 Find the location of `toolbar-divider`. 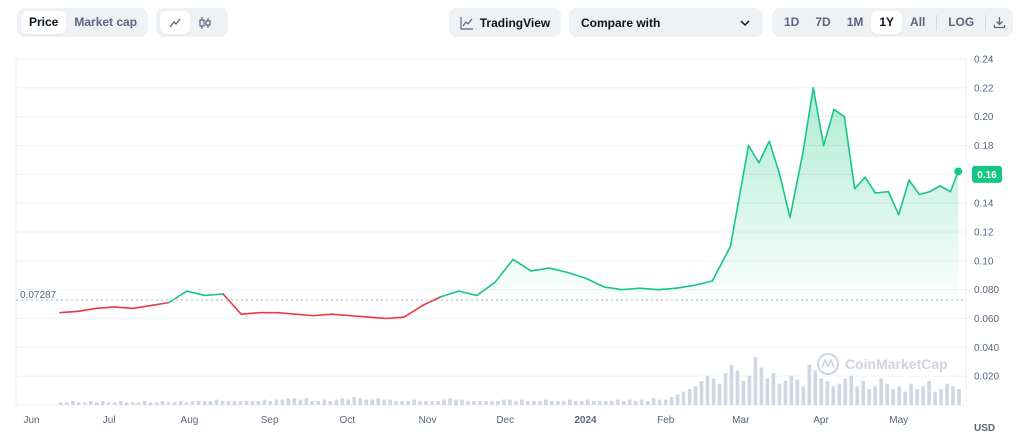

toolbar-divider is located at coordinates (937, 22).